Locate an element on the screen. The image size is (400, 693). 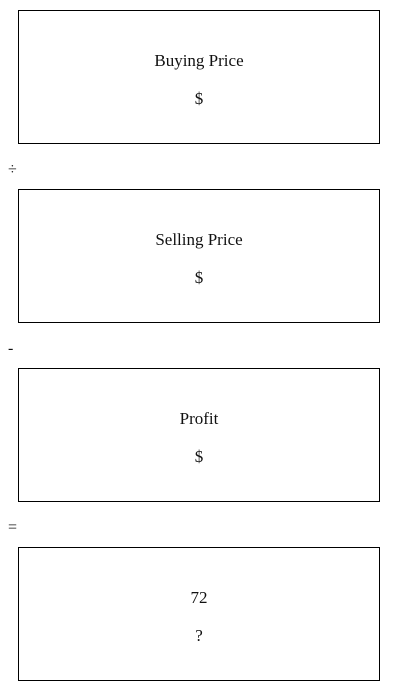
minus-operator: - is located at coordinates (11, 348).